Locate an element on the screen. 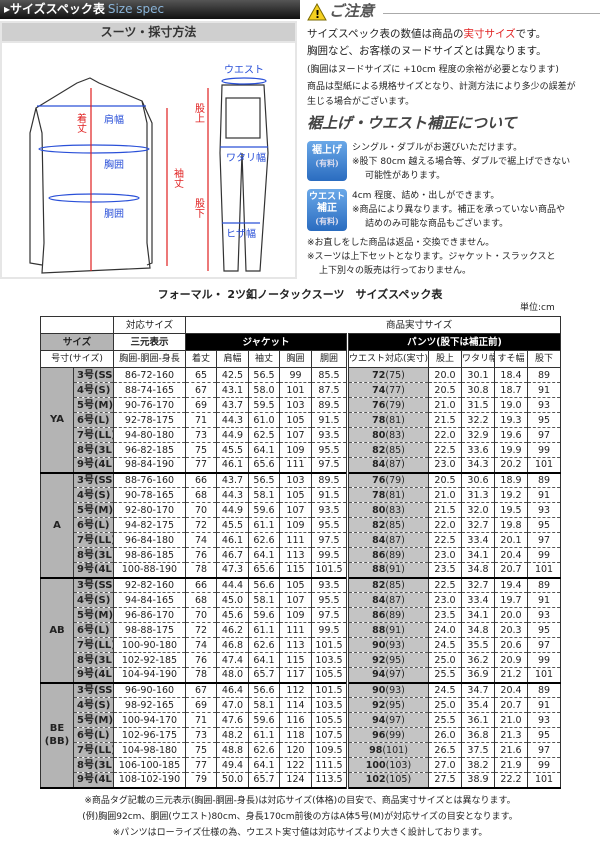  pants-waist: 82(85) is located at coordinates (388, 525).